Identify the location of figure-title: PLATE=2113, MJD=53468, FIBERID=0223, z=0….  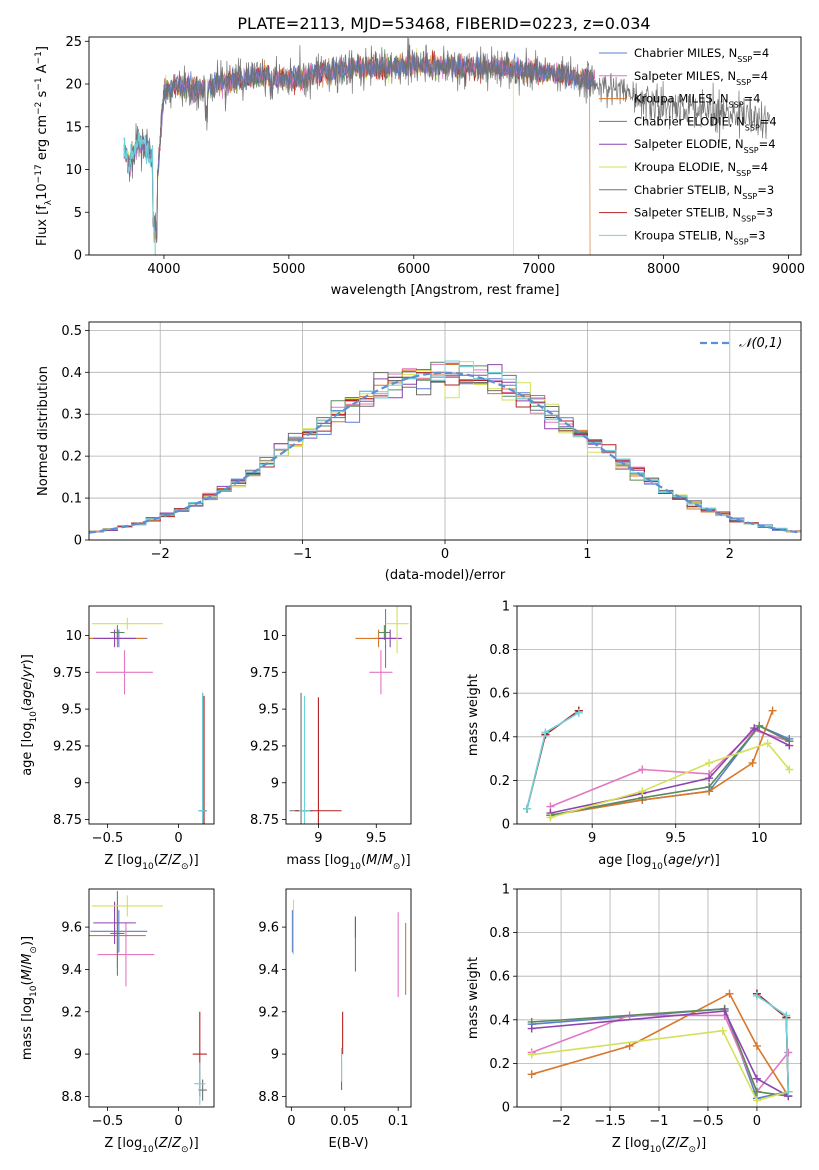
(443, 23).